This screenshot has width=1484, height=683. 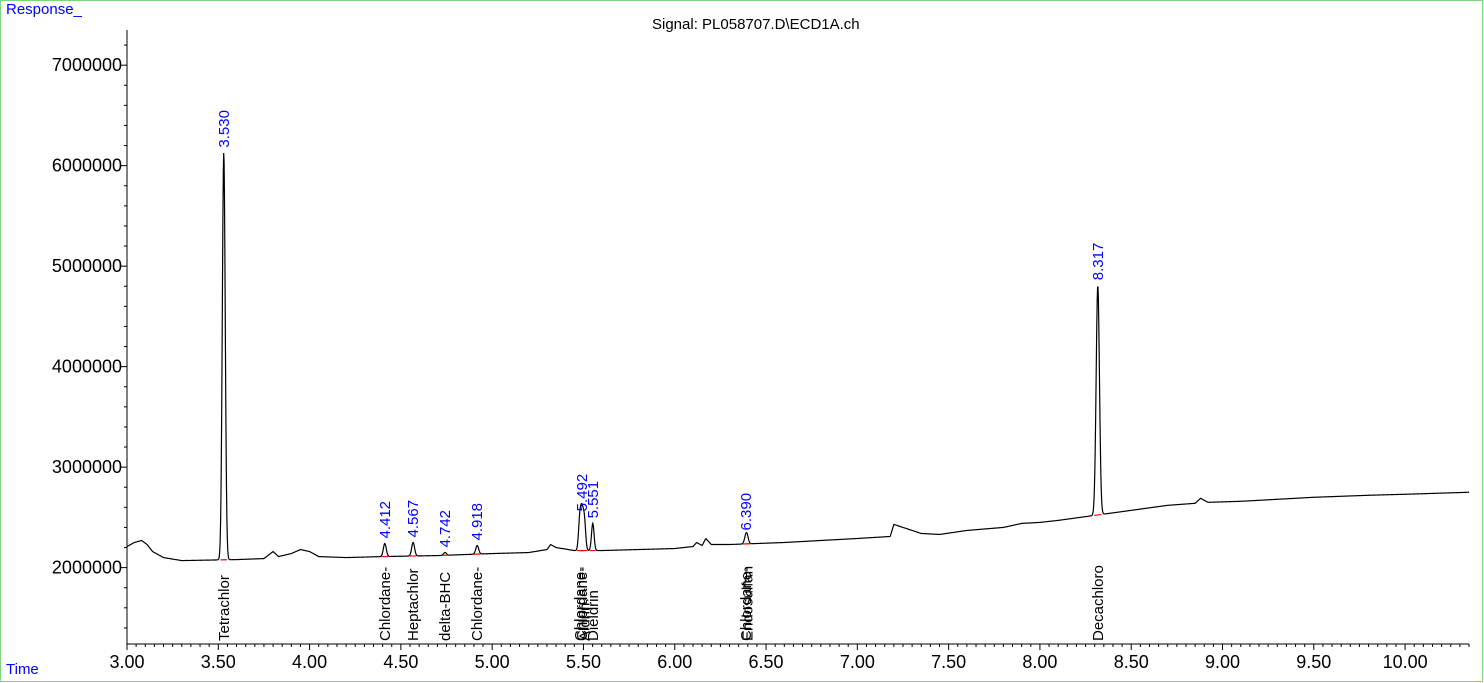 What do you see at coordinates (87, 266) in the screenshot?
I see `y-tick-label: 5000000` at bounding box center [87, 266].